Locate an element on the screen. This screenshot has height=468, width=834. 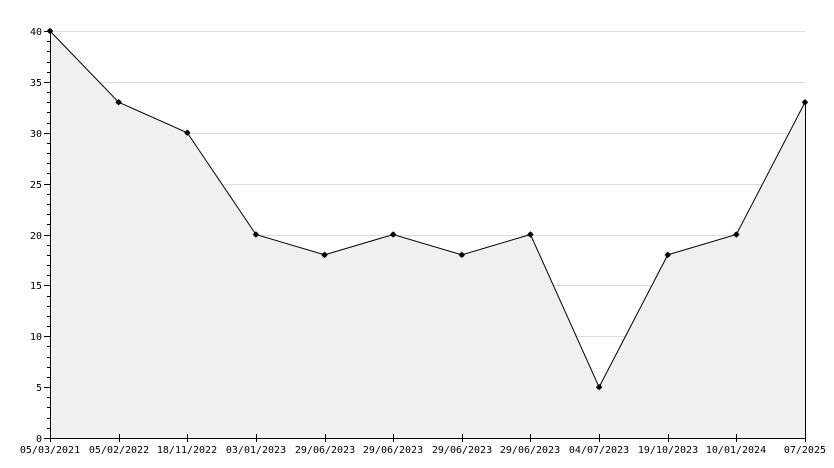
y-tick-label: 5 is located at coordinates (39, 388).